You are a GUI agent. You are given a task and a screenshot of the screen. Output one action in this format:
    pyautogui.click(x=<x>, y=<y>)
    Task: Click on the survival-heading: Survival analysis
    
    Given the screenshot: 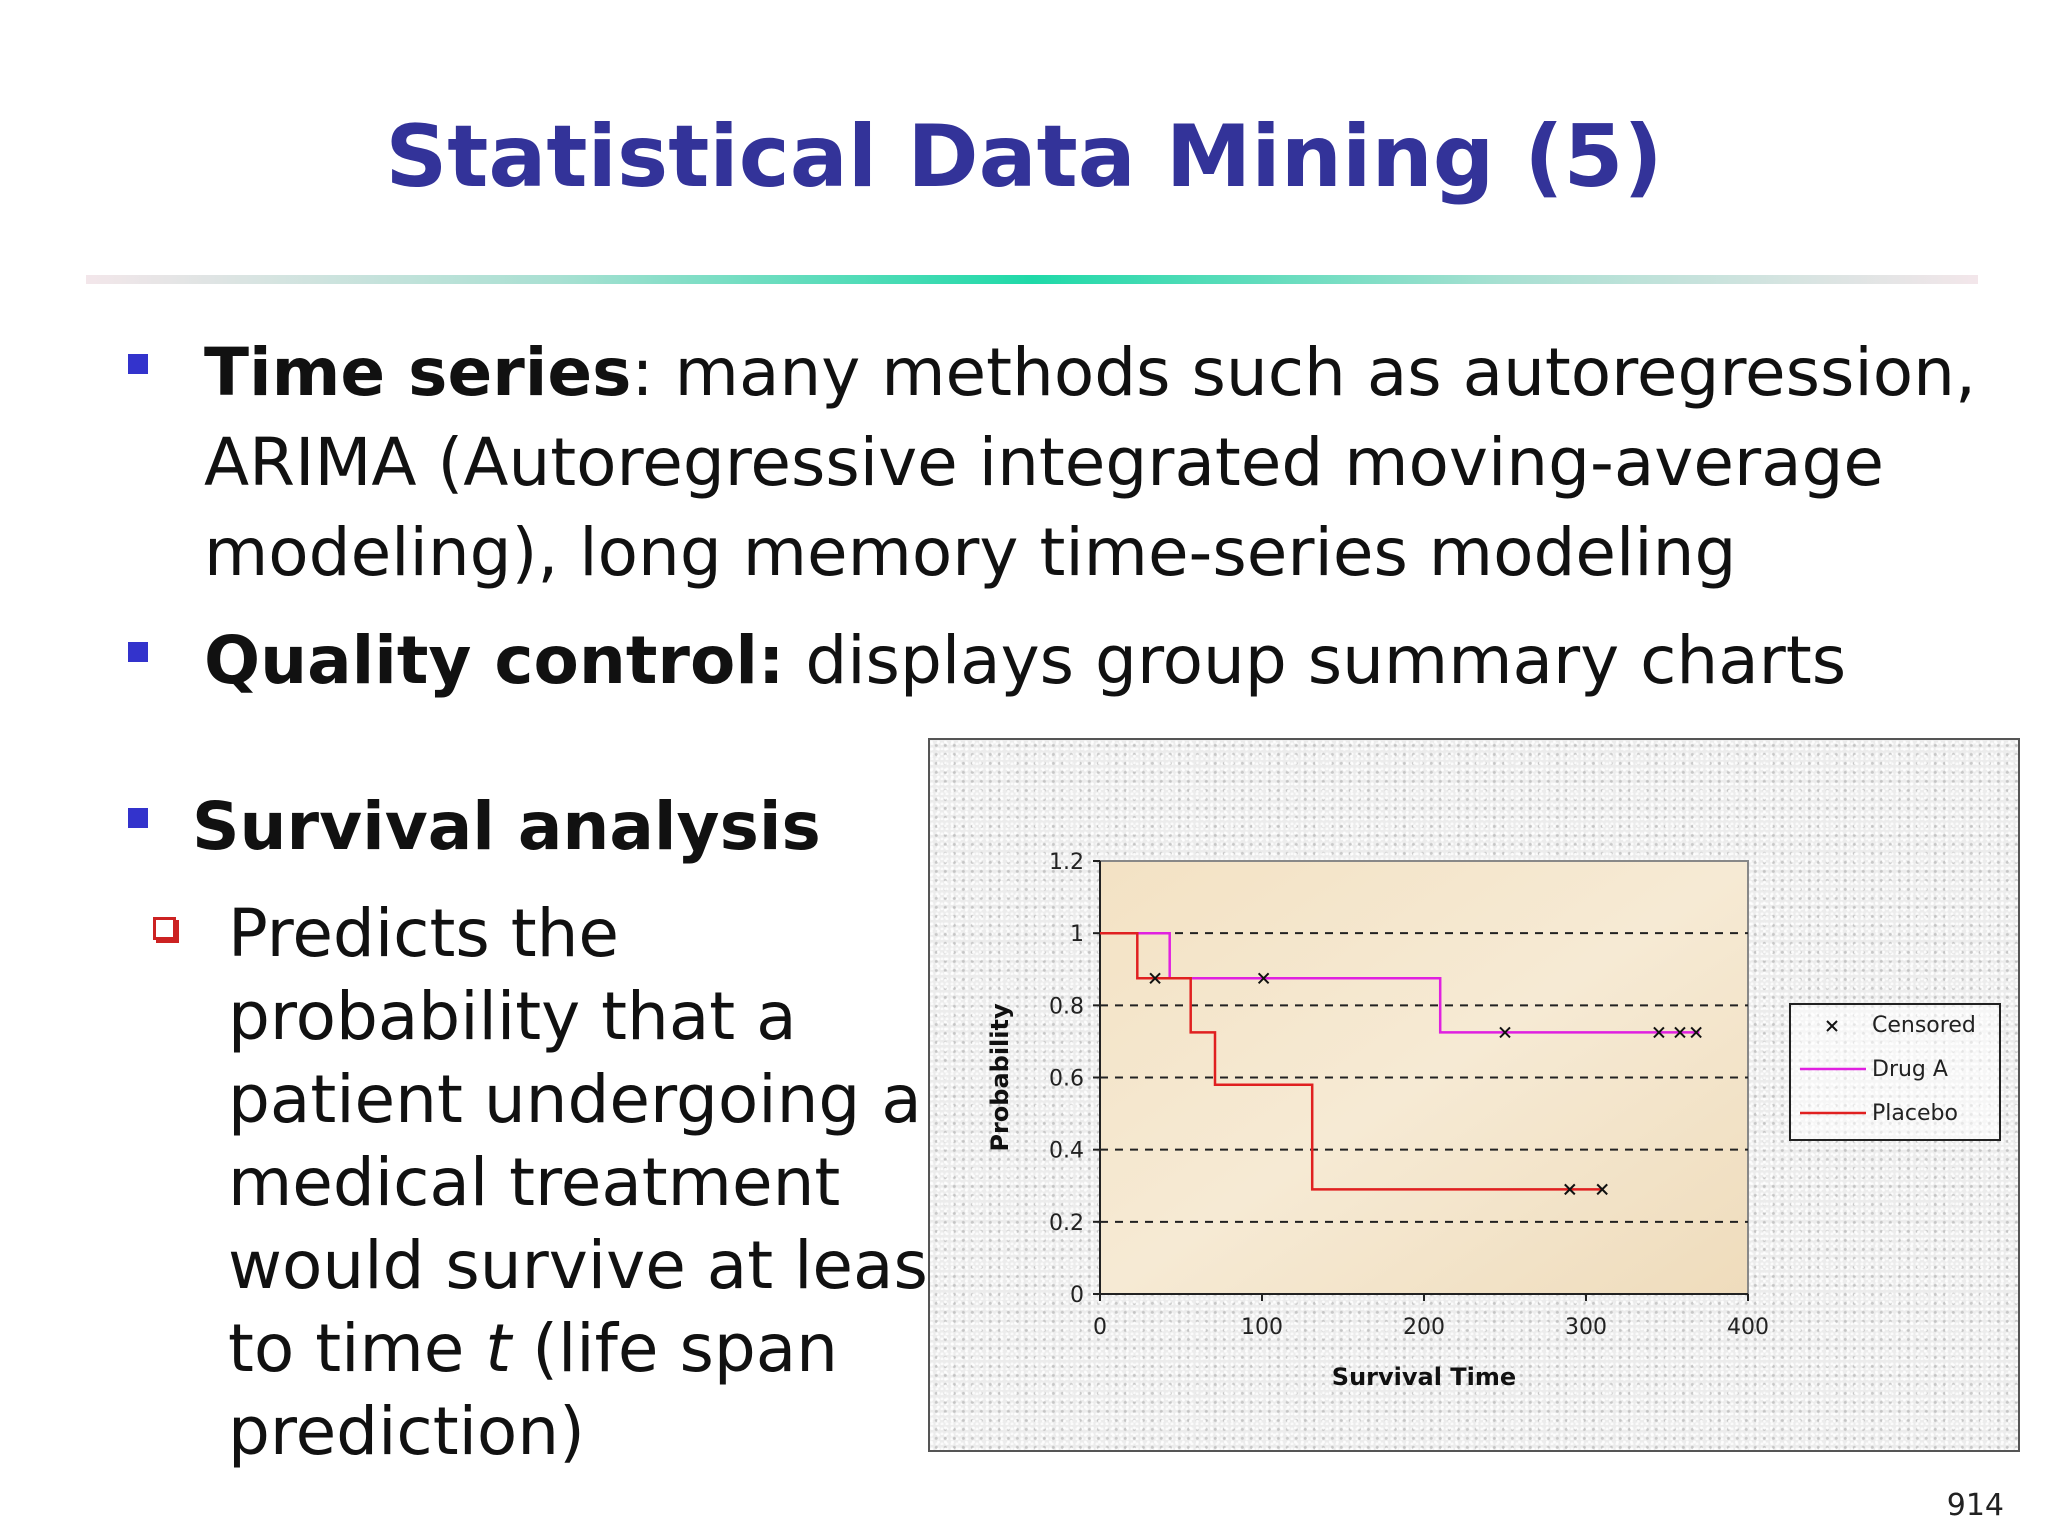 What is the action you would take?
    pyautogui.click(x=506, y=826)
    